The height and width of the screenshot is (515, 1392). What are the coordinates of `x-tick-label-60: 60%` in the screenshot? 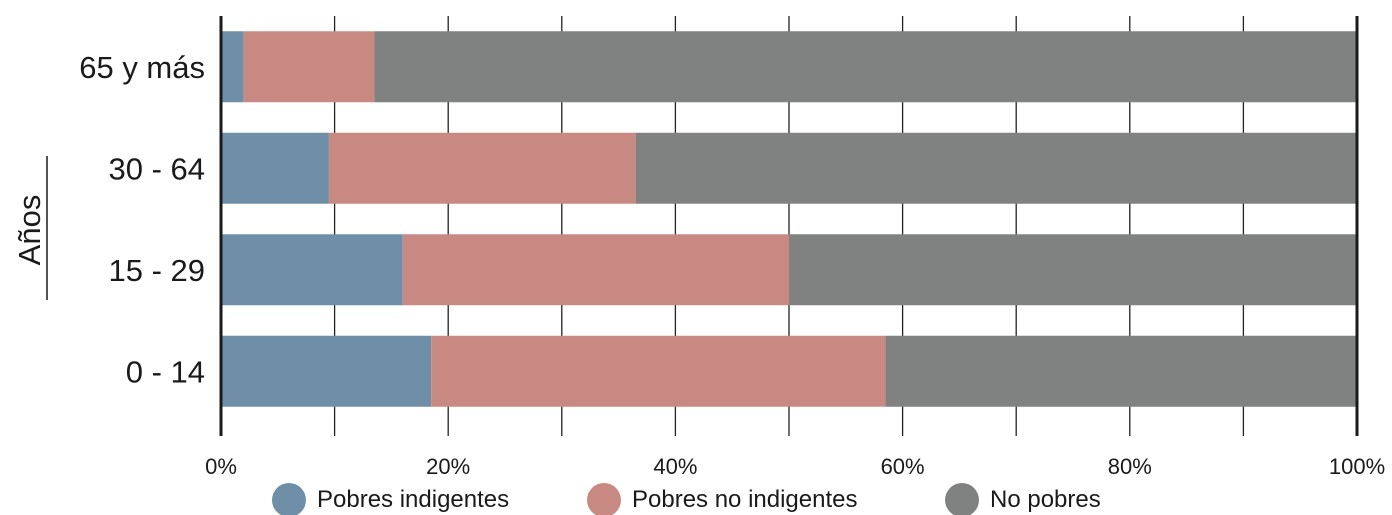 It's located at (903, 466).